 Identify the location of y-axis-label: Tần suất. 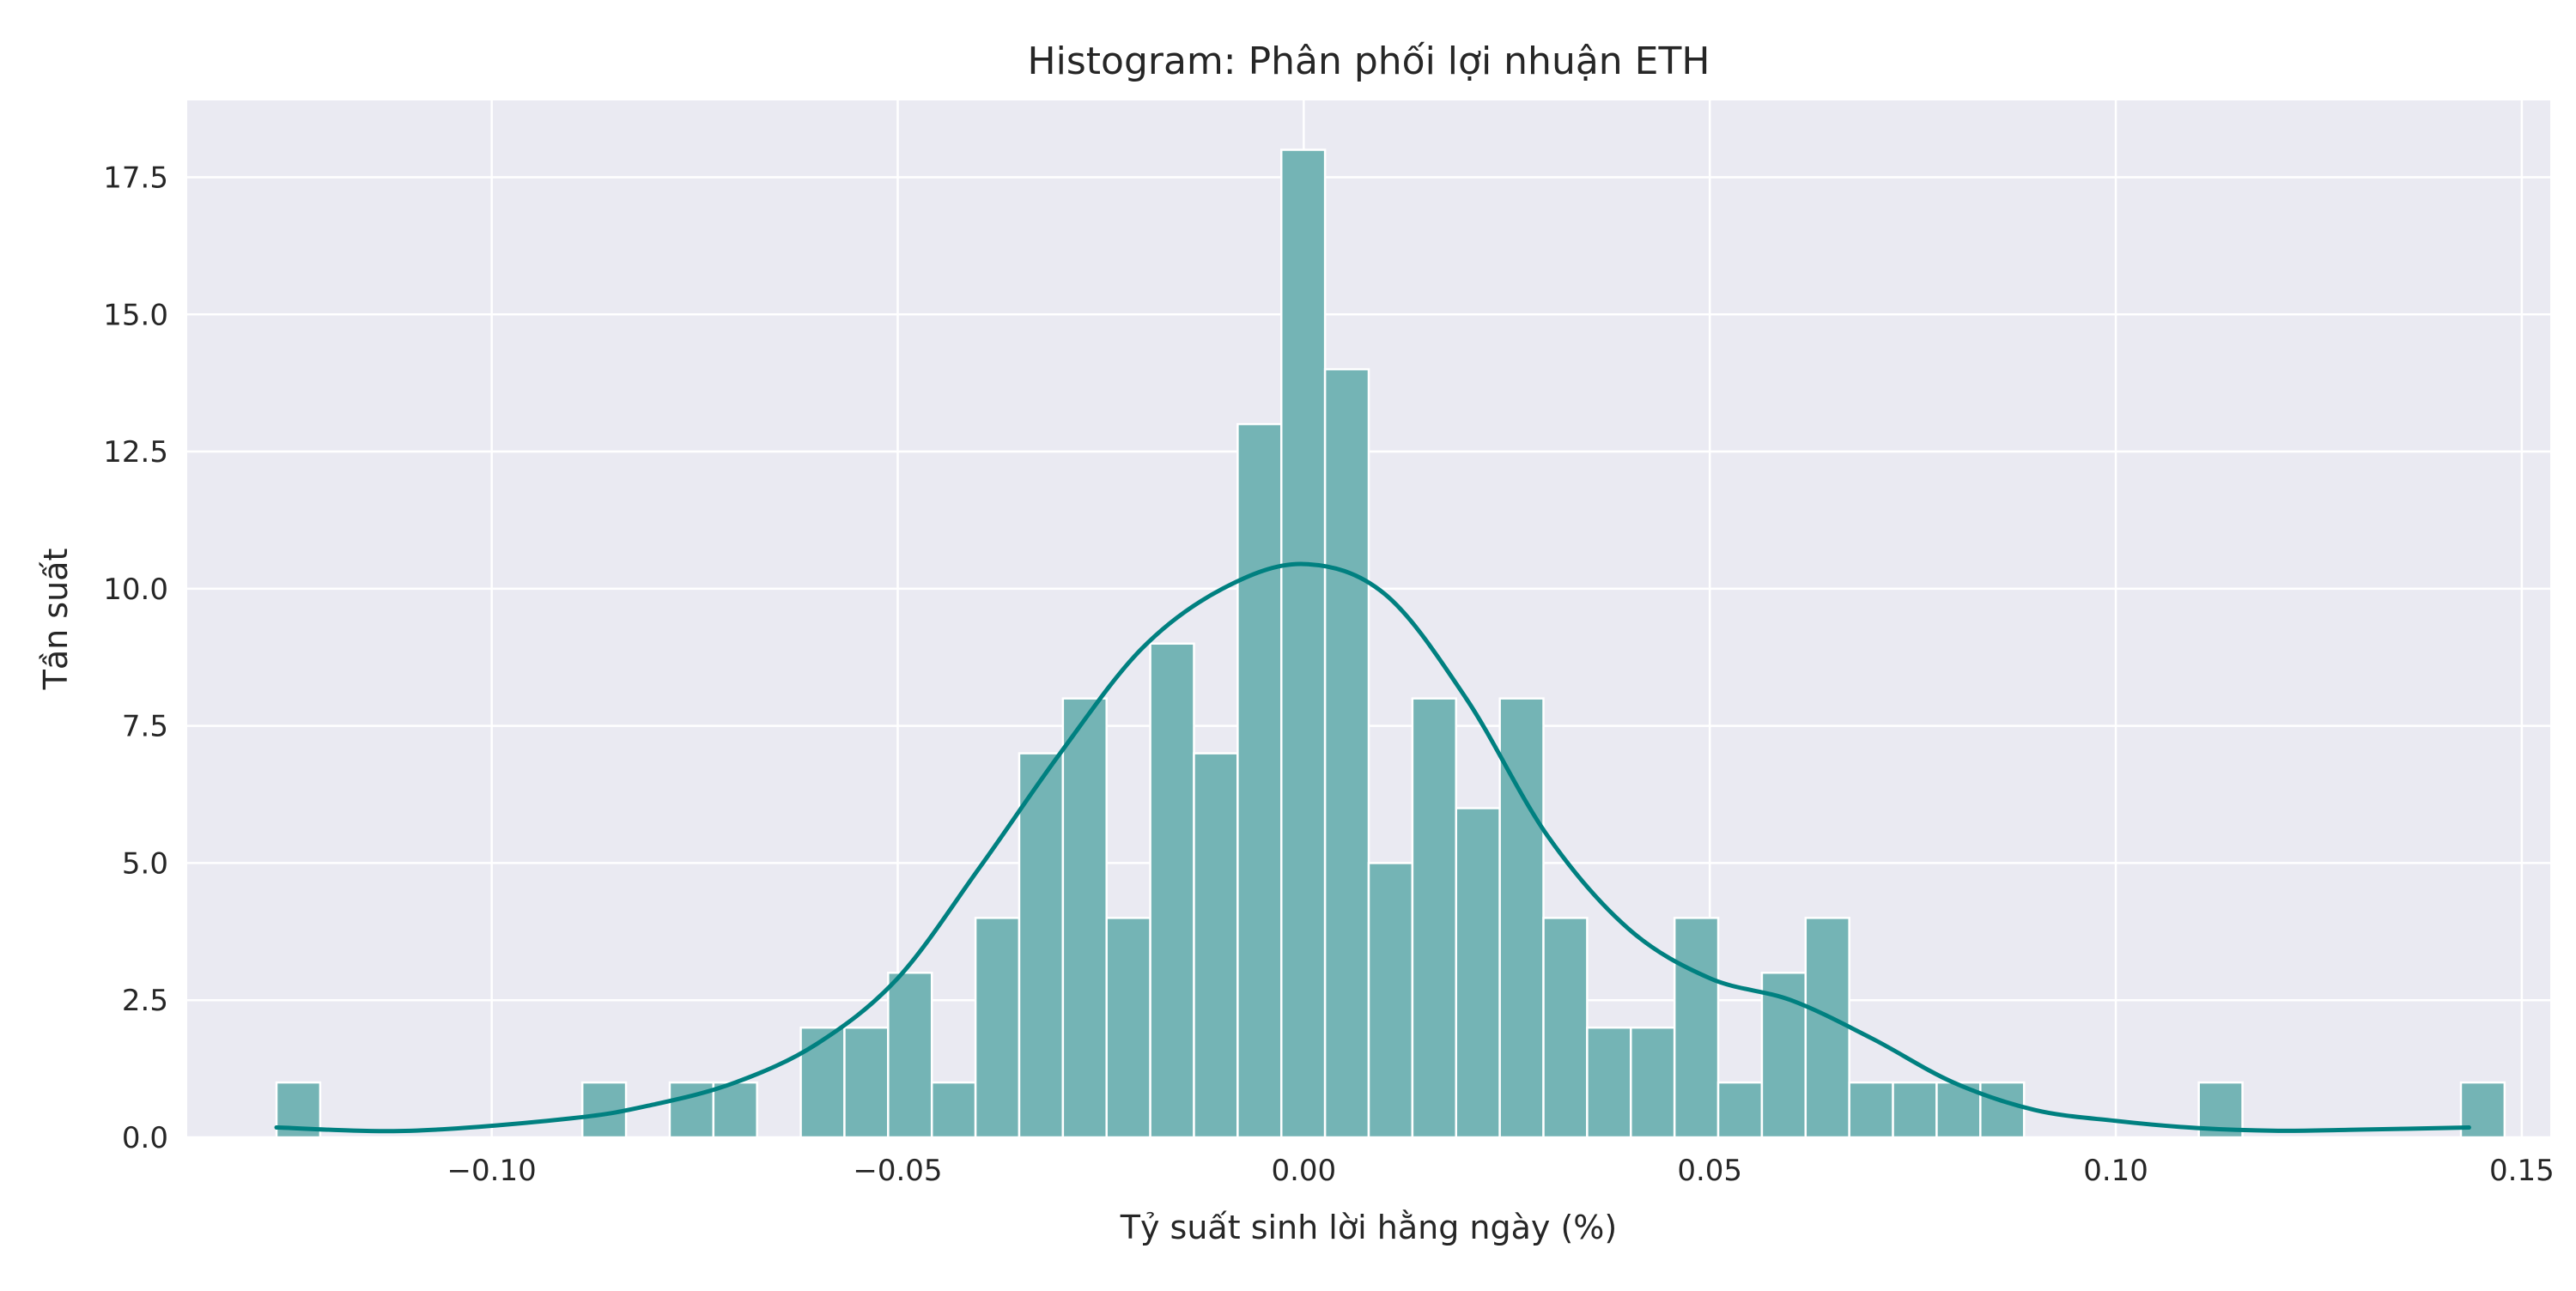
(56, 620).